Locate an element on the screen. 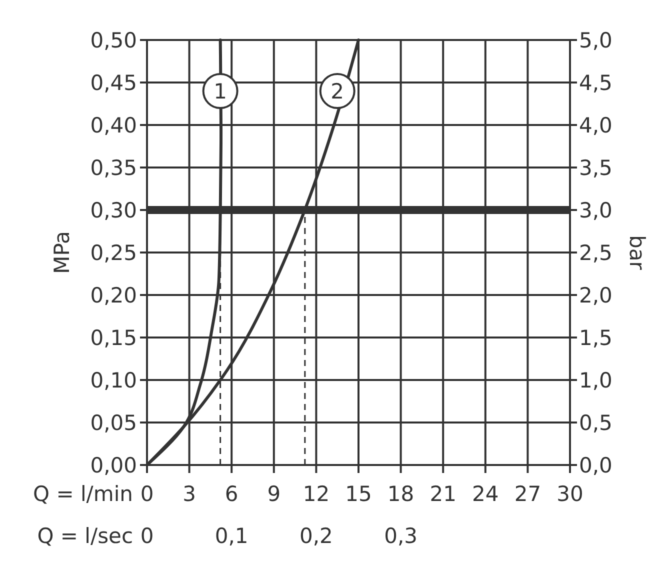 The width and height of the screenshot is (672, 576). y2-tick-label: 1,0 is located at coordinates (595, 380).